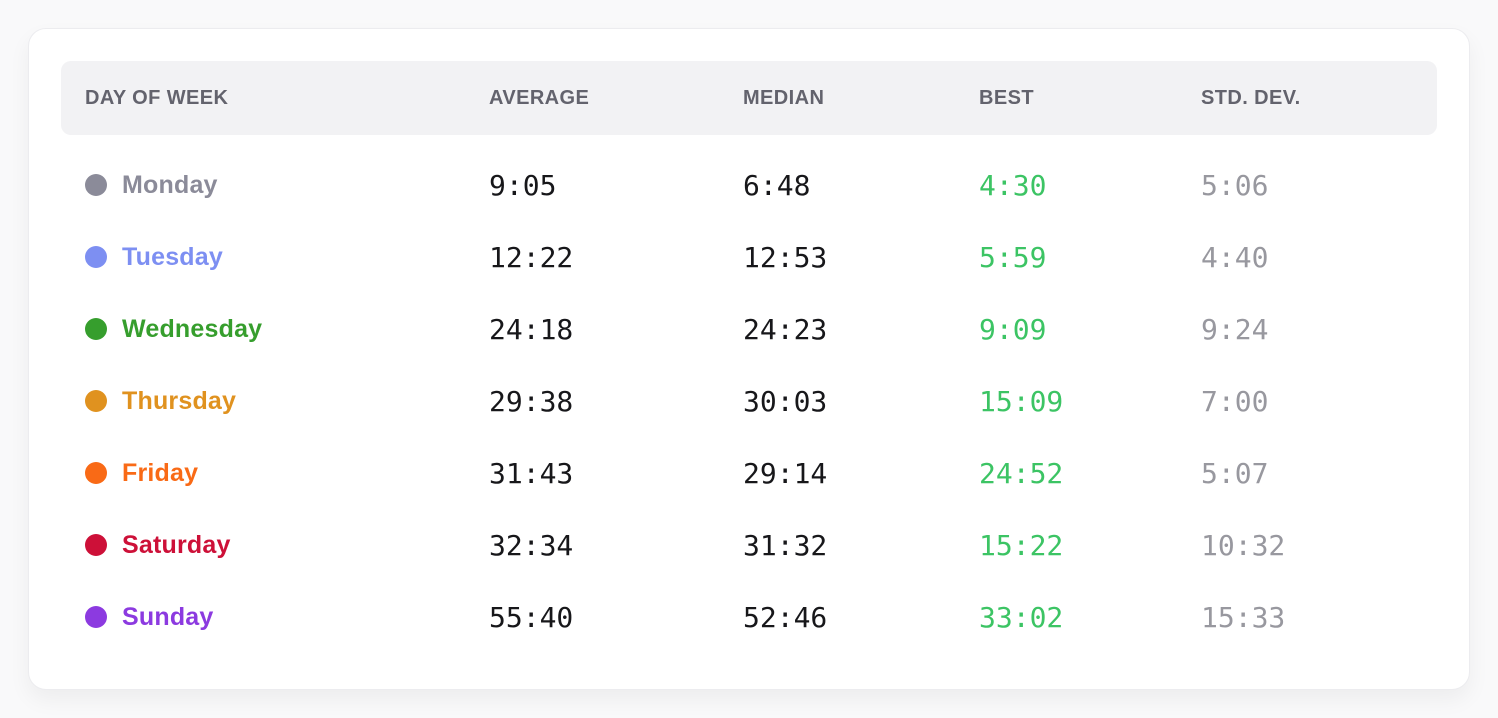 Image resolution: width=1498 pixels, height=718 pixels. What do you see at coordinates (170, 184) in the screenshot?
I see `day-label: Monday` at bounding box center [170, 184].